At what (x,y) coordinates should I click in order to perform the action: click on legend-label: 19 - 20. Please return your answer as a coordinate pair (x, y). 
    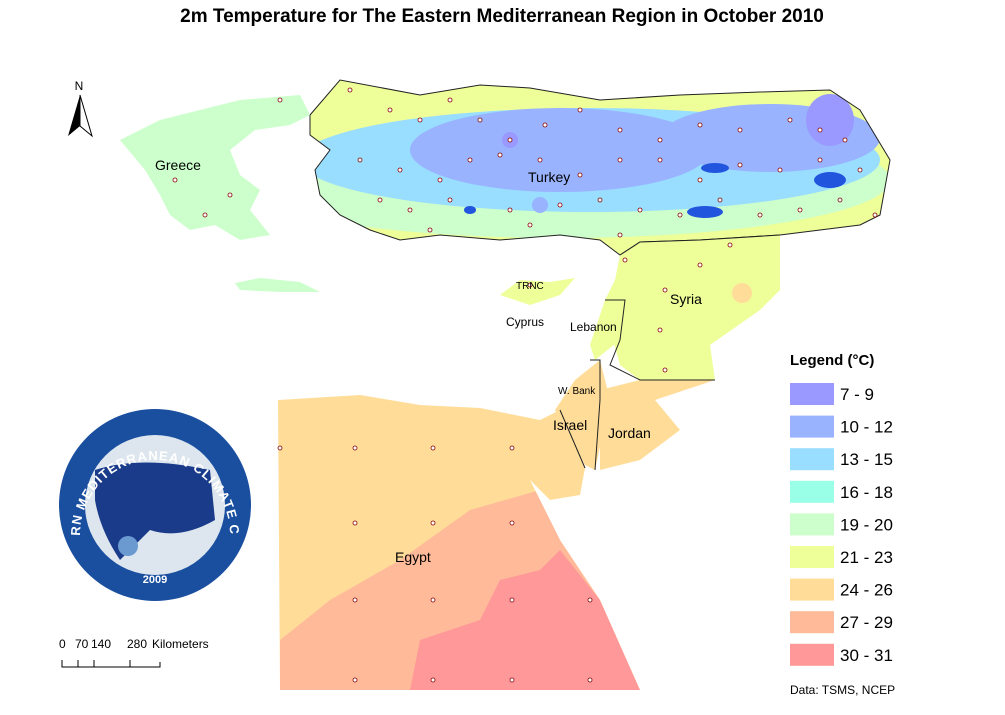
    Looking at the image, I should click on (866, 524).